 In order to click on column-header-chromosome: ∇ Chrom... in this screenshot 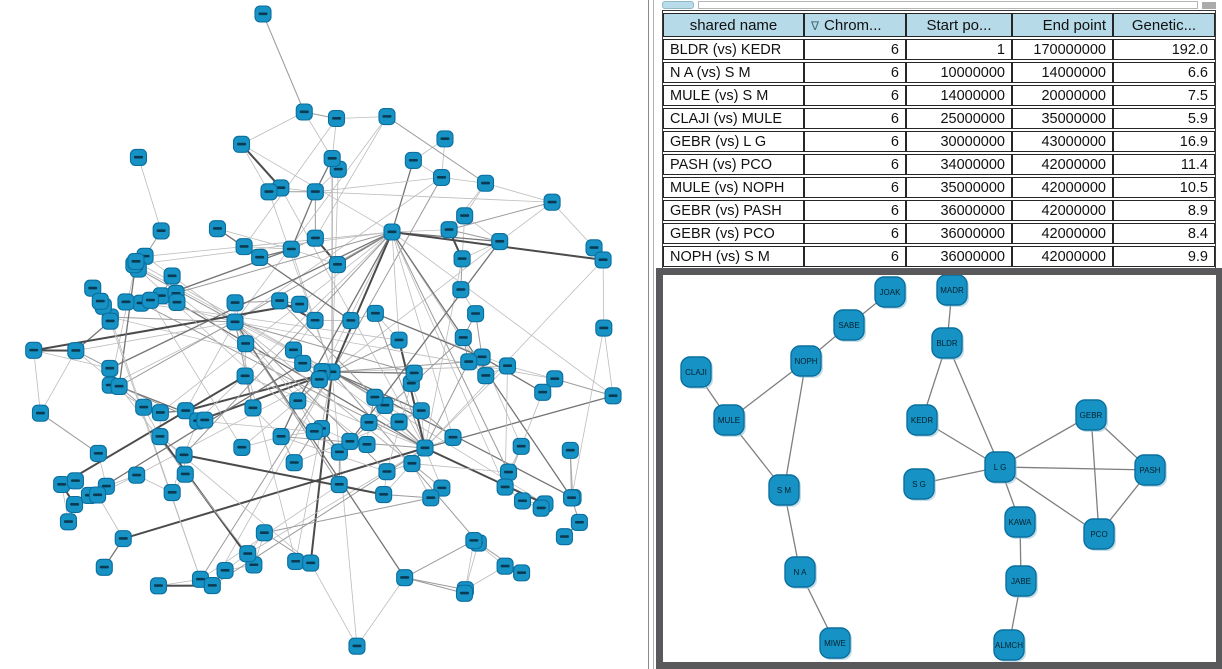, I will do `click(855, 25)`.